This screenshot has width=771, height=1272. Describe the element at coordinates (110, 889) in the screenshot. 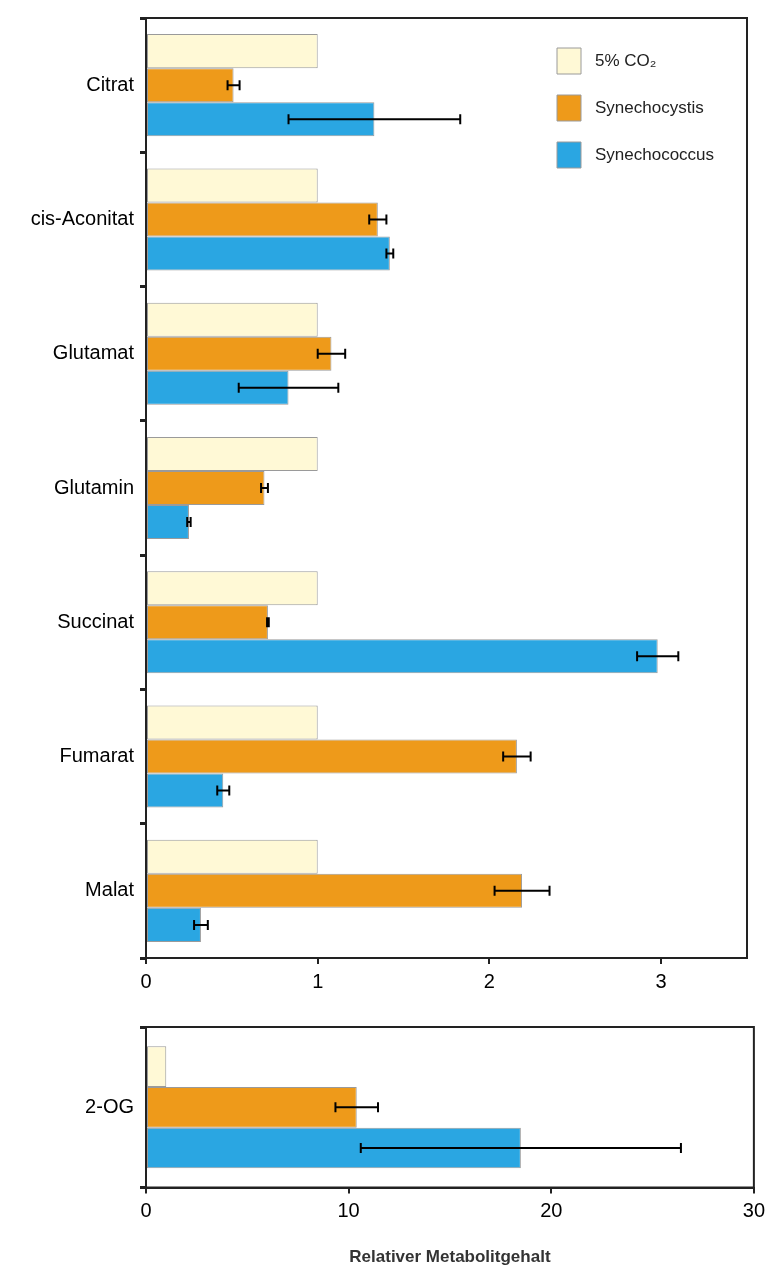

I see `y-tick-label: Malat` at that location.